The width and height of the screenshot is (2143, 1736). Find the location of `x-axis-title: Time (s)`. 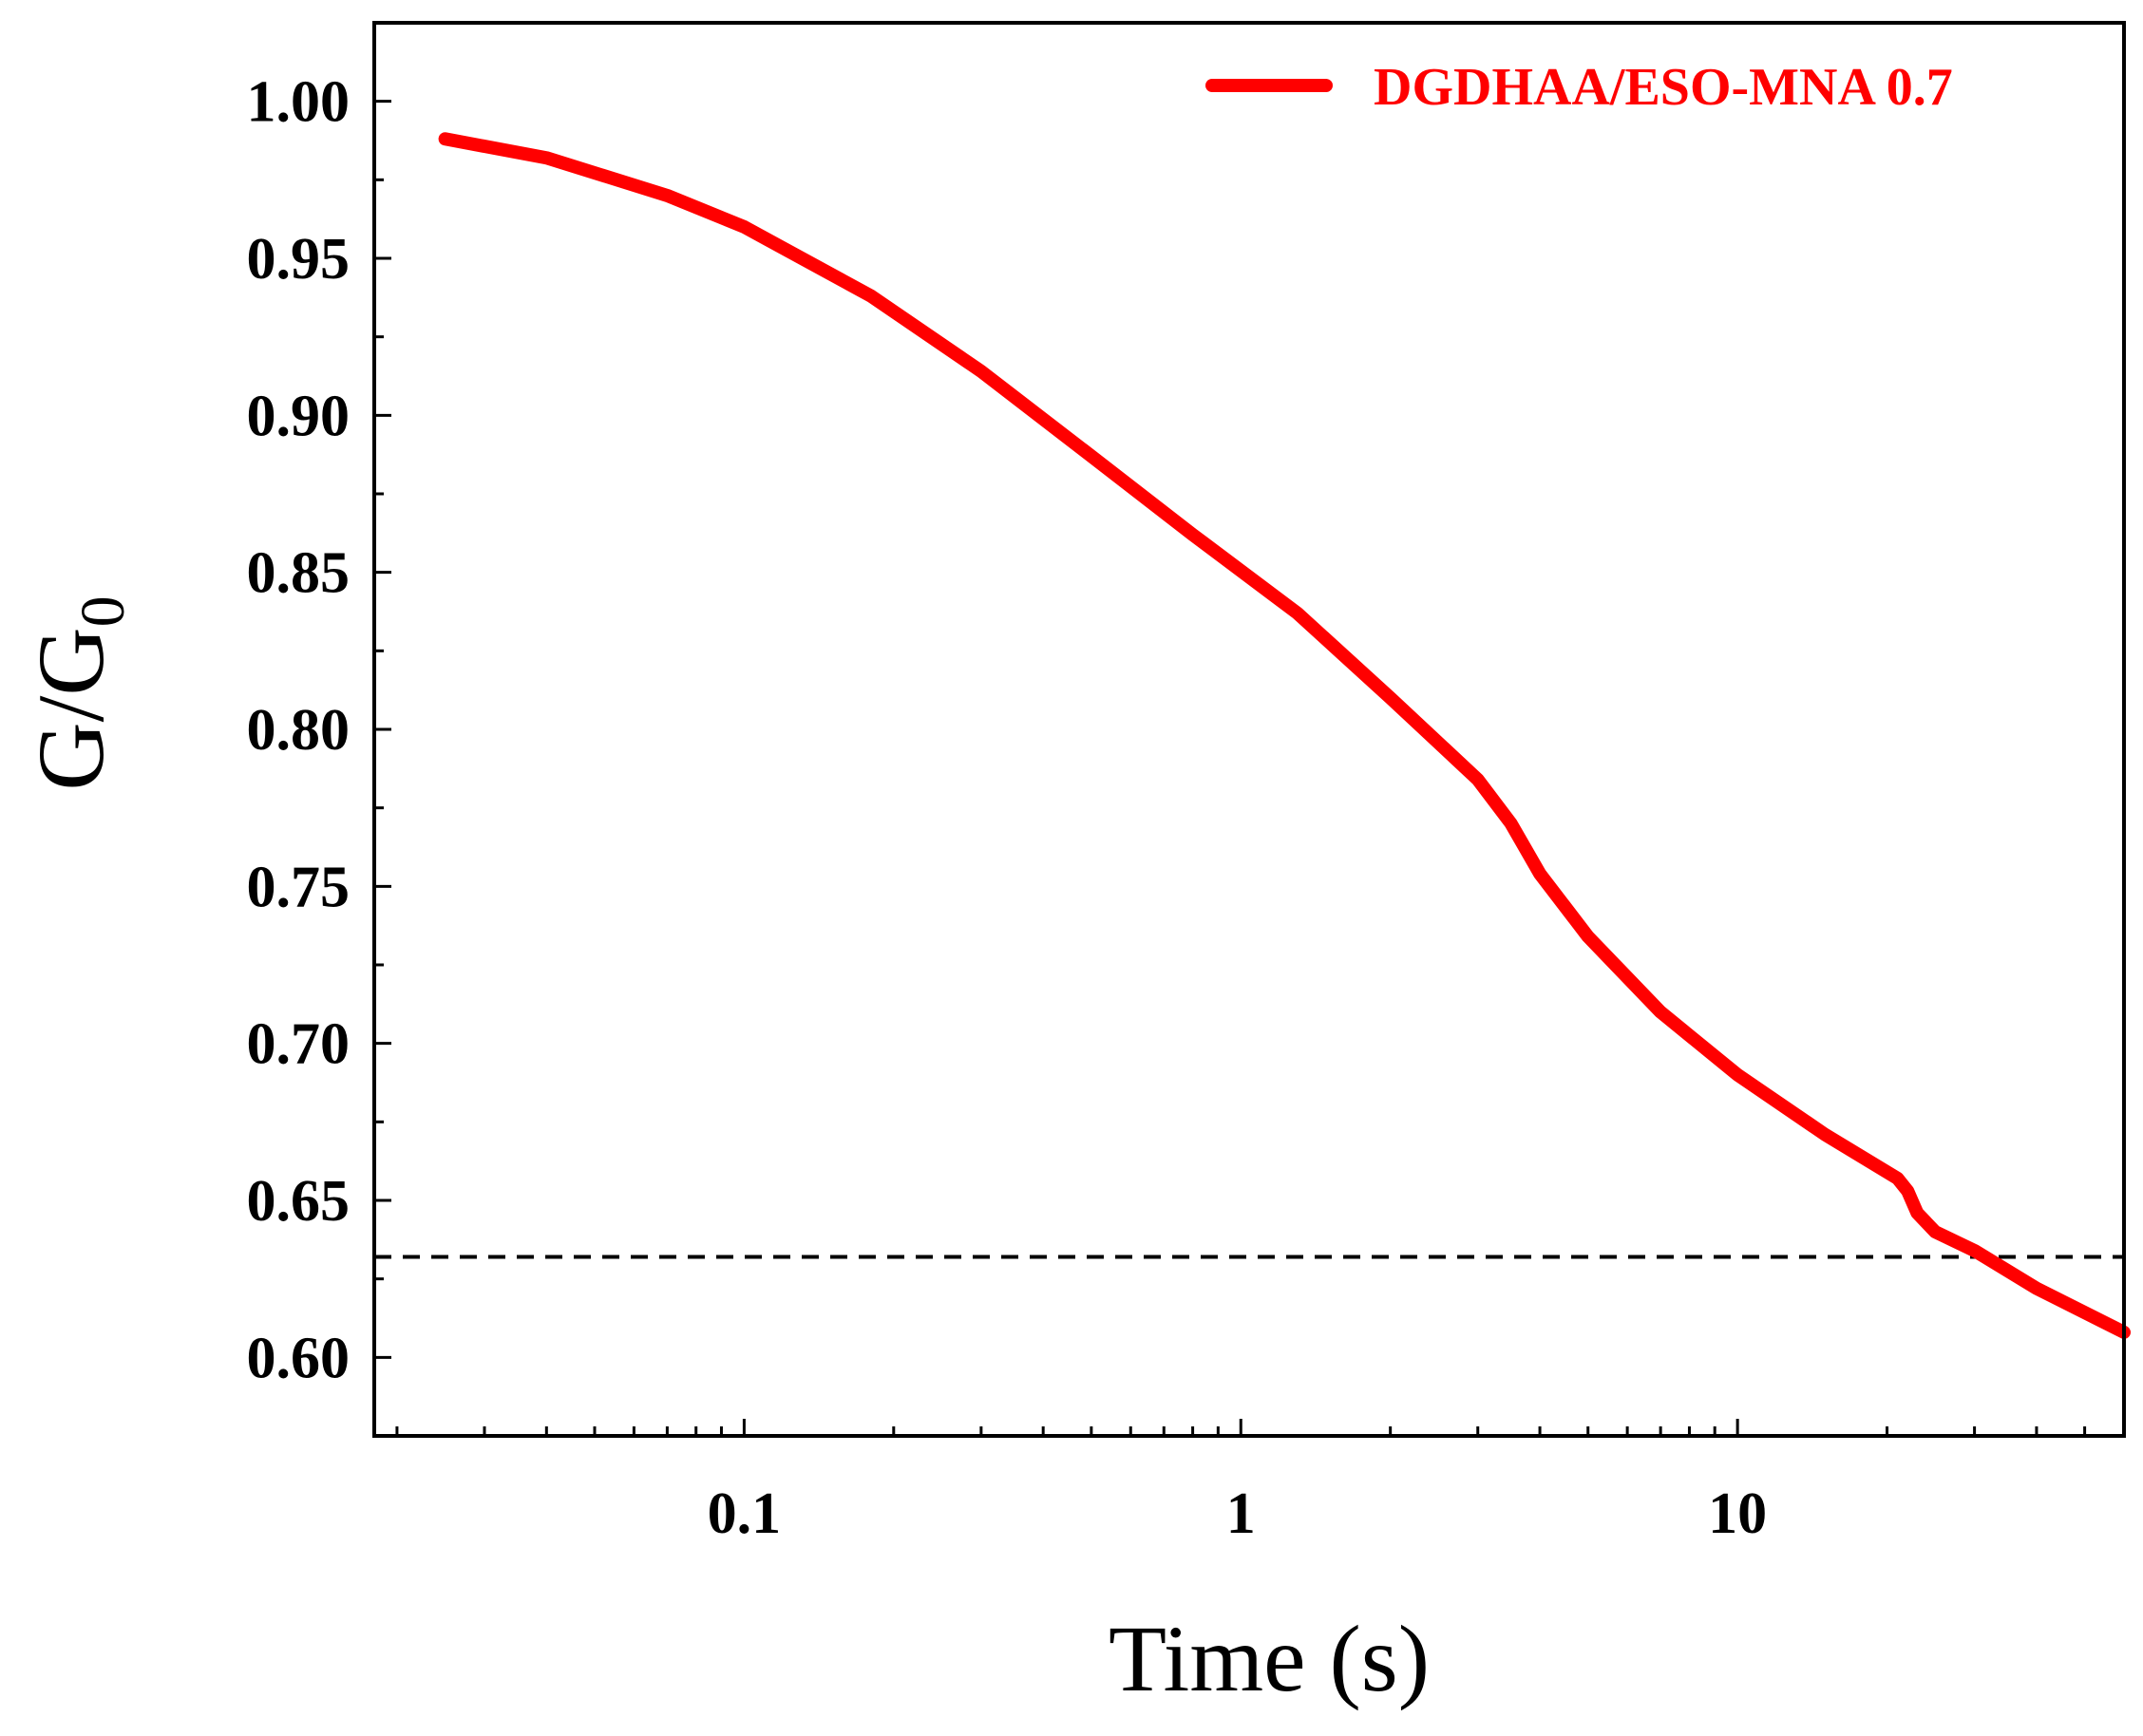

x-axis-title: Time (s) is located at coordinates (1269, 1658).